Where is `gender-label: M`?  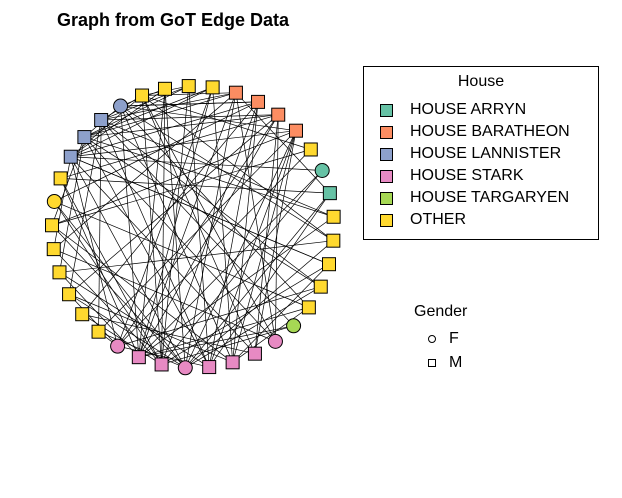
gender-label: M is located at coordinates (456, 362).